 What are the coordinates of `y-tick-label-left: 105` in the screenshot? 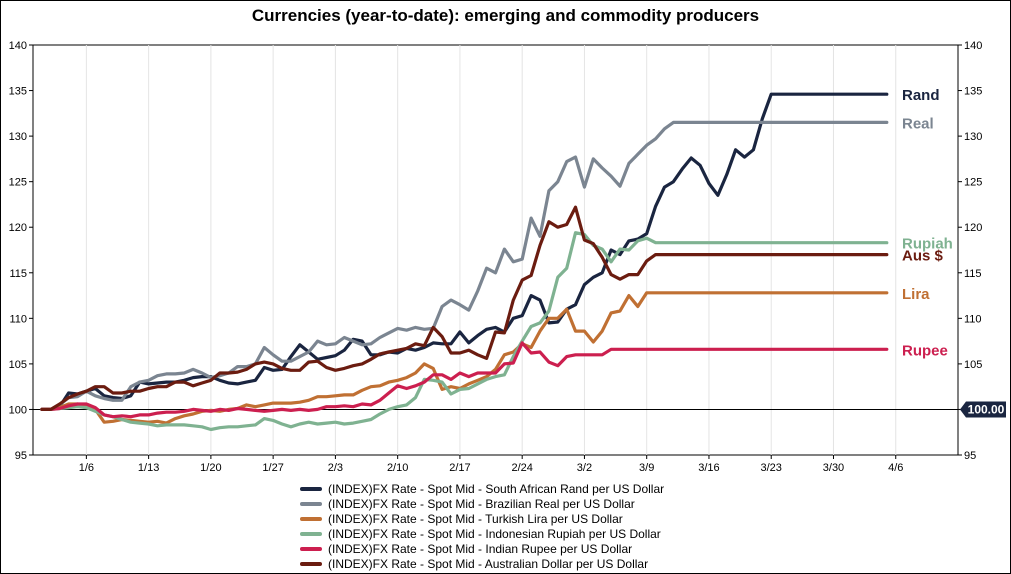 It's located at (18, 365).